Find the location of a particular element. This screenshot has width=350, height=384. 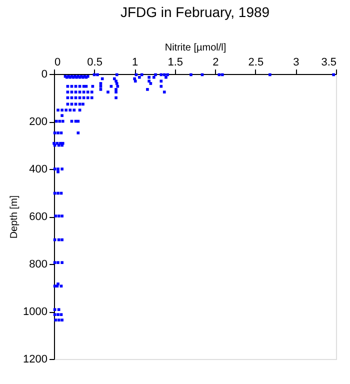

x-tick-label: 3 is located at coordinates (296, 62).